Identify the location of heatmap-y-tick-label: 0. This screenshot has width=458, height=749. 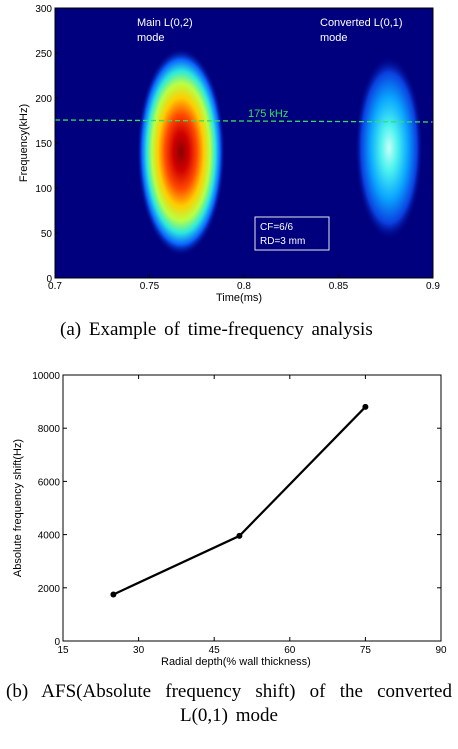
(49, 279).